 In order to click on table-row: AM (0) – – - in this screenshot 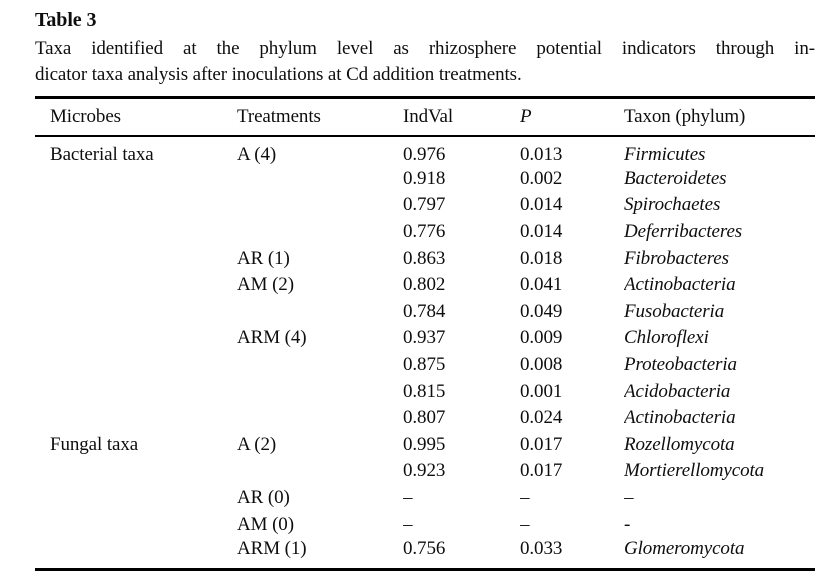, I will do `click(425, 524)`.